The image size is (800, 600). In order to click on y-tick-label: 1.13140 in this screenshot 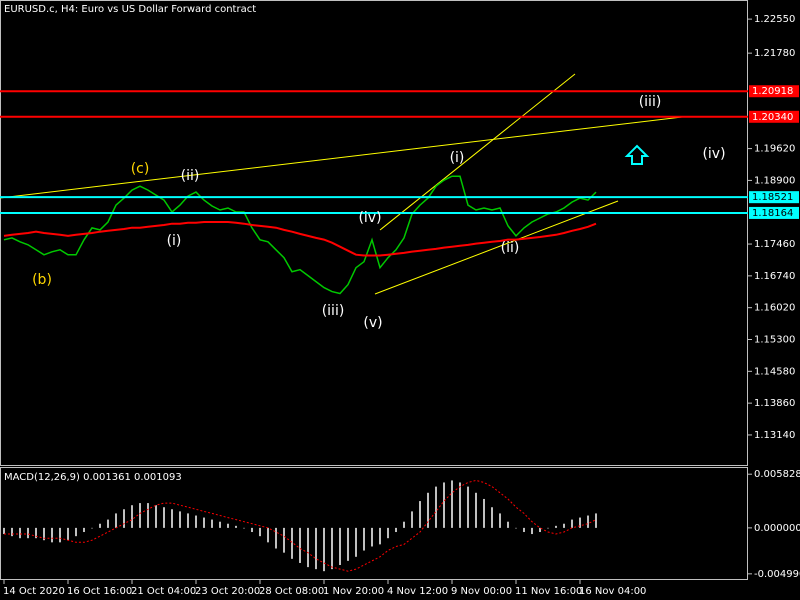, I will do `click(774, 435)`.